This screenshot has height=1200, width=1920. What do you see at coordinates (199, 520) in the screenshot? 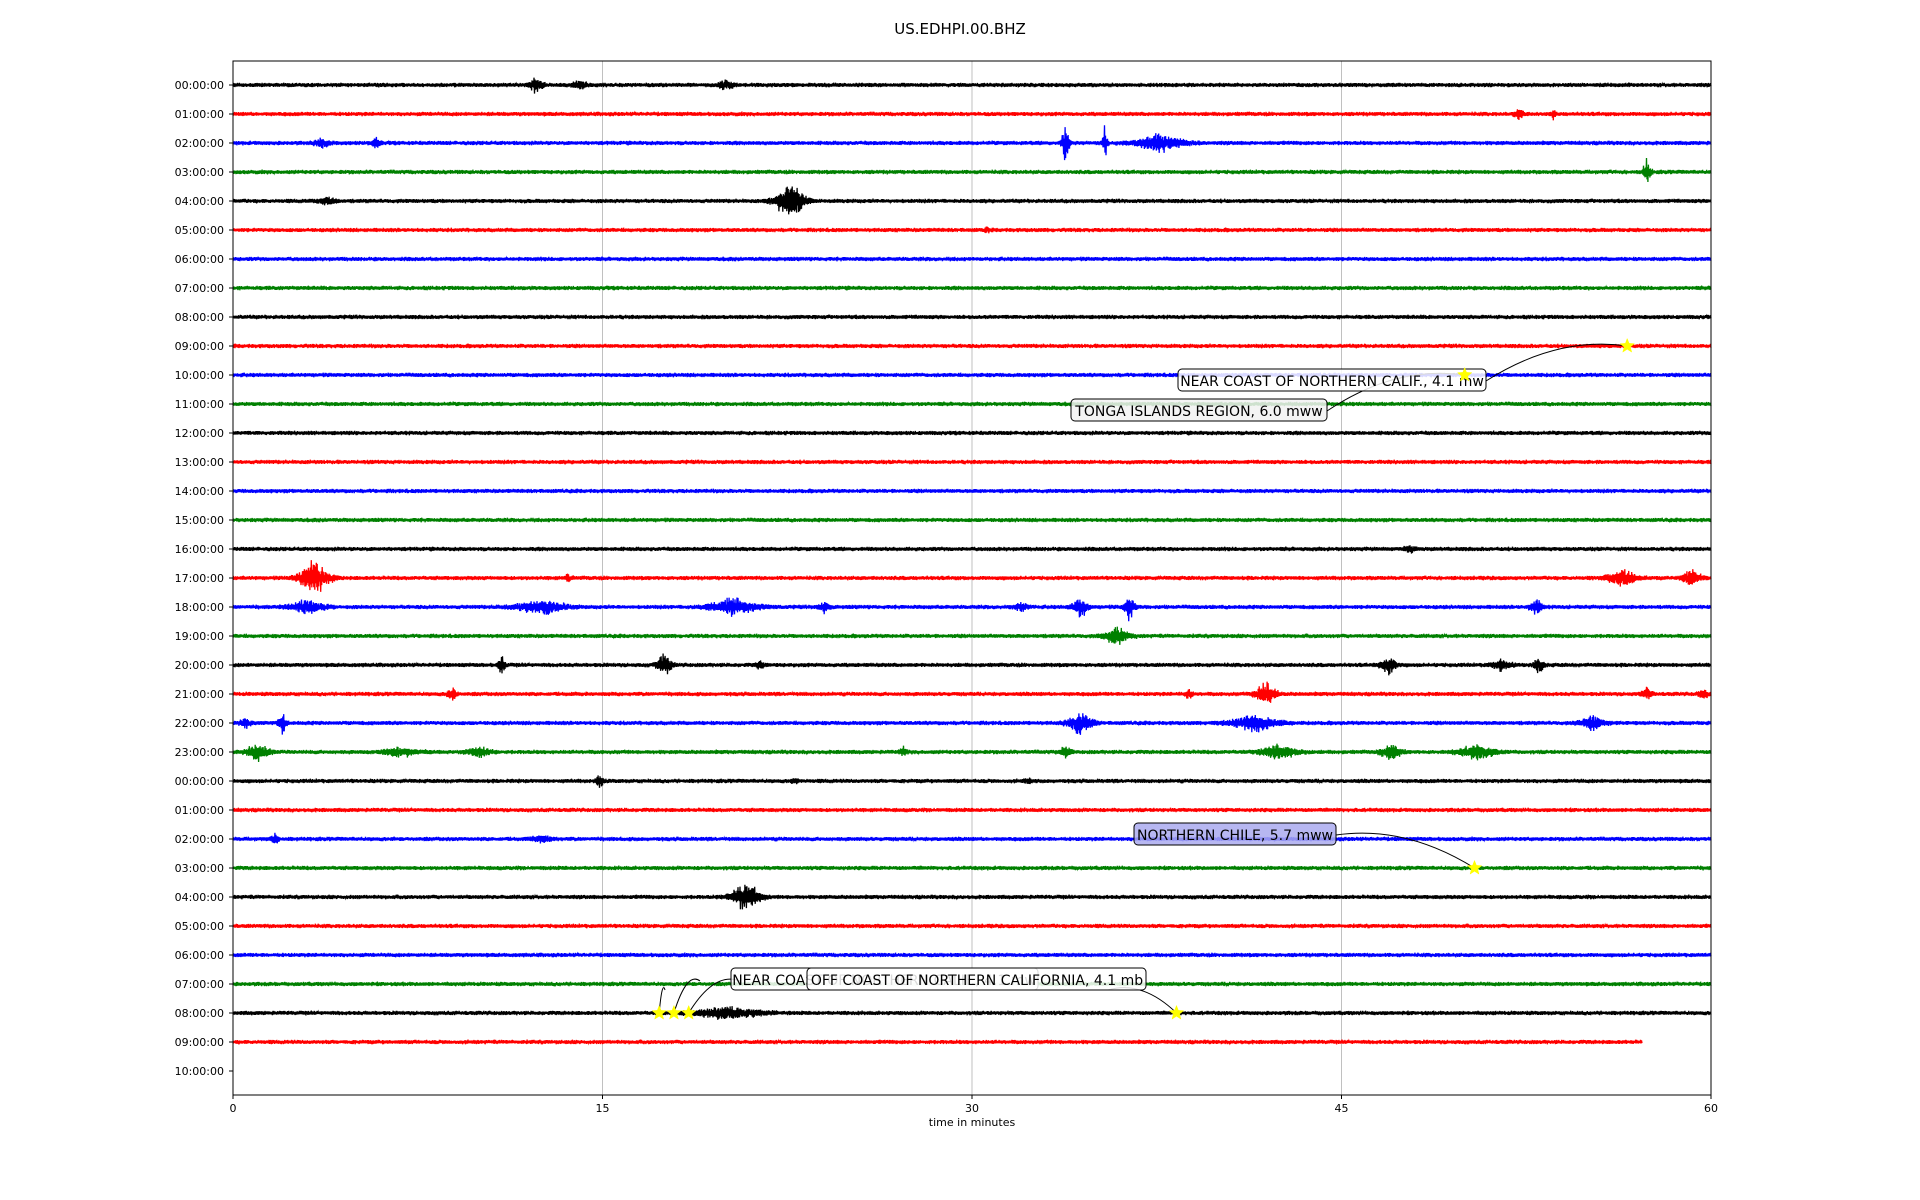
I see `y-tick-label-15: 15:00:00` at bounding box center [199, 520].